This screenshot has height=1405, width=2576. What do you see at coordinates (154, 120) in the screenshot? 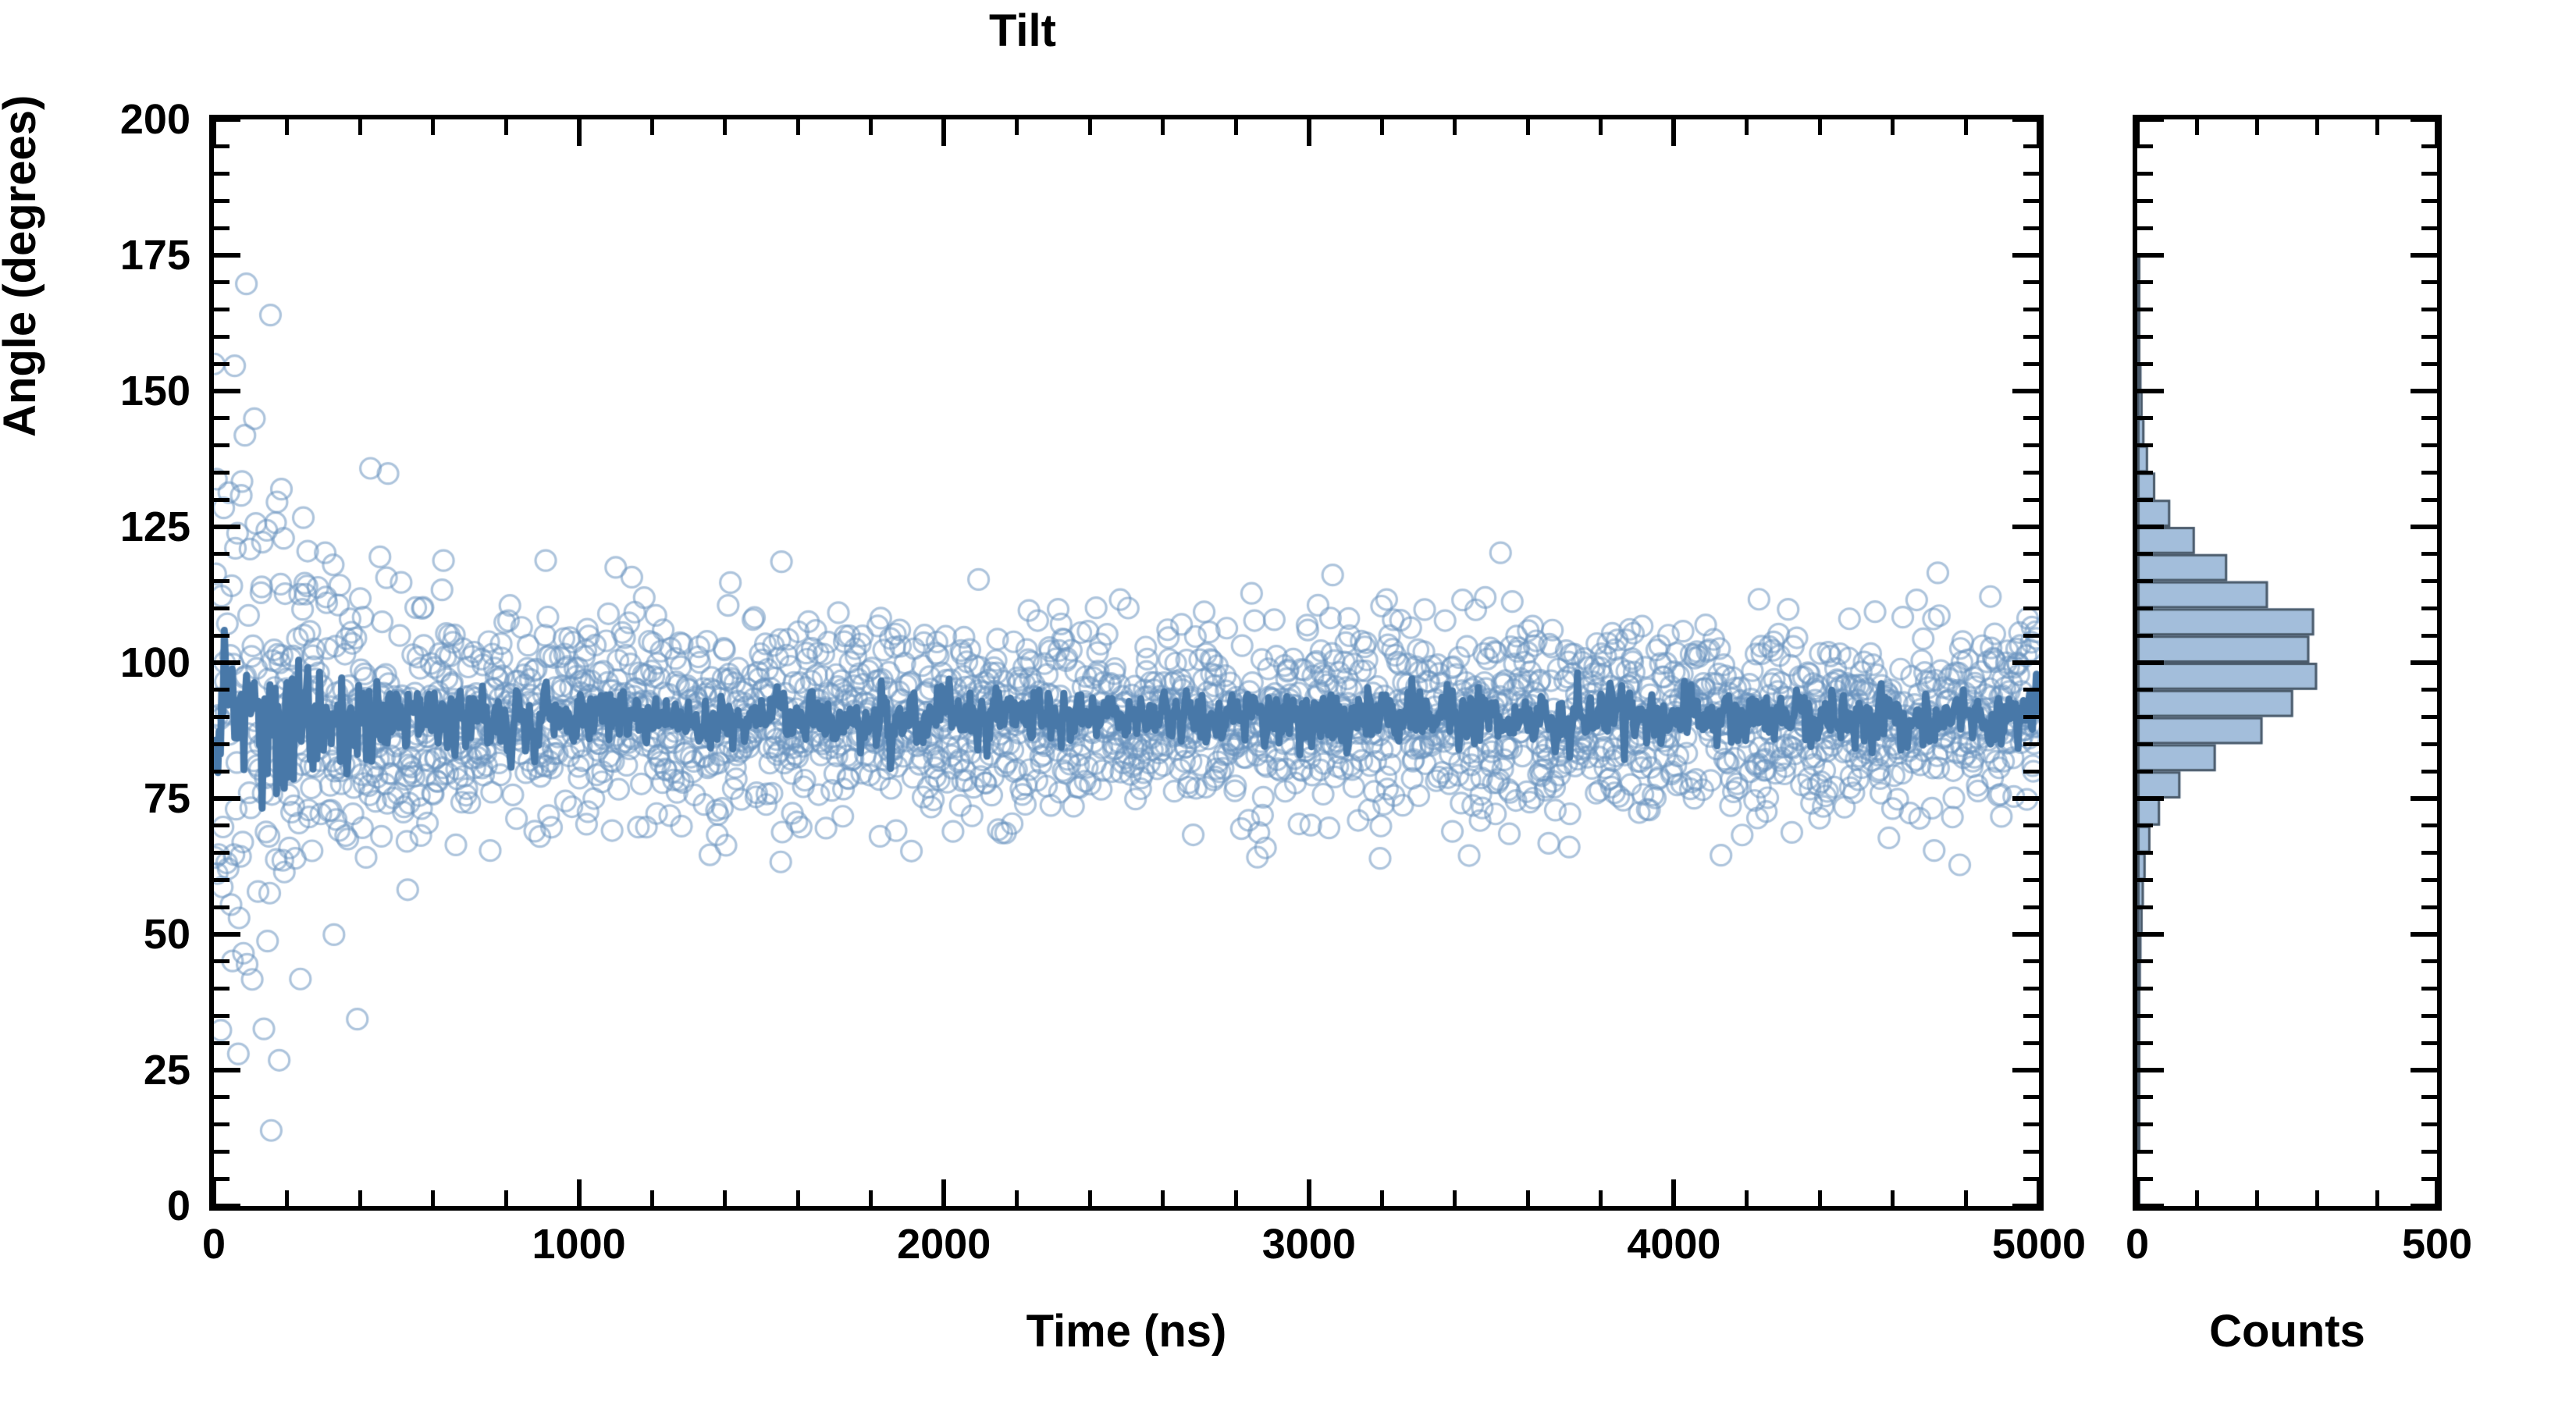
I see `y-tick-label: 200` at bounding box center [154, 120].